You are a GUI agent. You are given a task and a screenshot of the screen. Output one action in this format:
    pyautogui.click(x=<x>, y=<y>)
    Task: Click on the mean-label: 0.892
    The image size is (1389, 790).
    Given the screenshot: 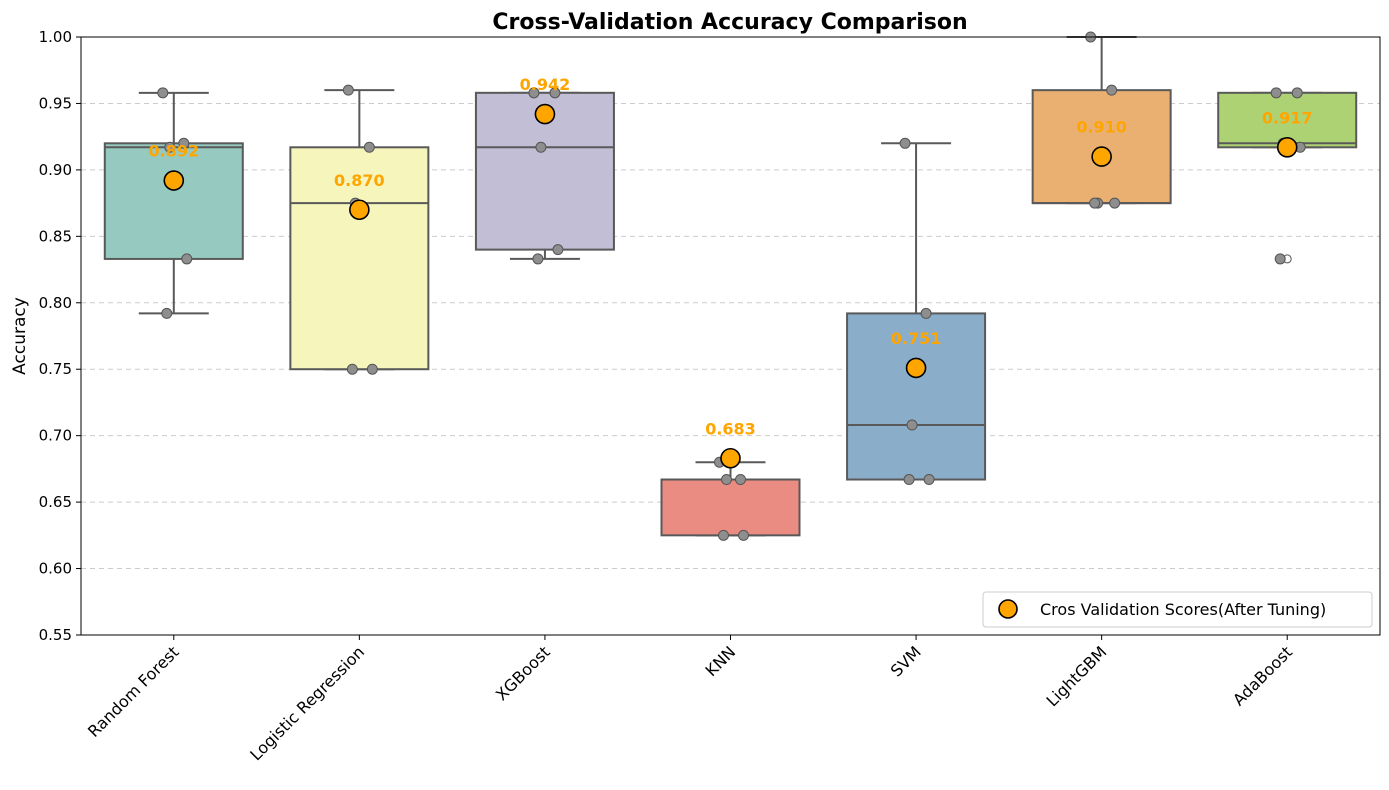 What is the action you would take?
    pyautogui.click(x=173, y=151)
    